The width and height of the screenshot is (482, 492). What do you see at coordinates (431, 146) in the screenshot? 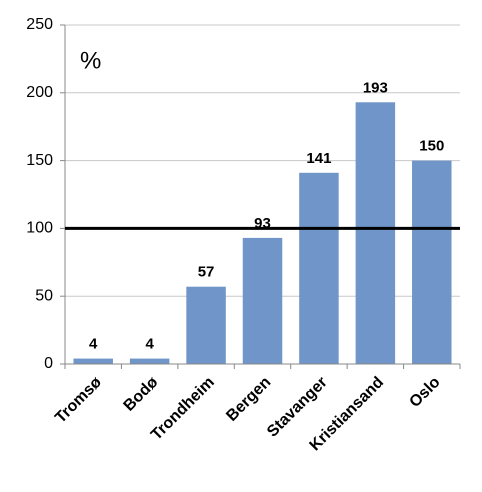
I see `data-label: 150` at bounding box center [431, 146].